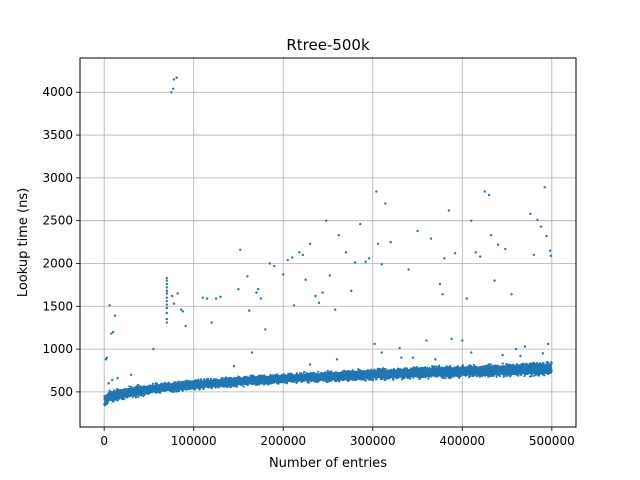  What do you see at coordinates (194, 441) in the screenshot?
I see `x-tick-label: 100000` at bounding box center [194, 441].